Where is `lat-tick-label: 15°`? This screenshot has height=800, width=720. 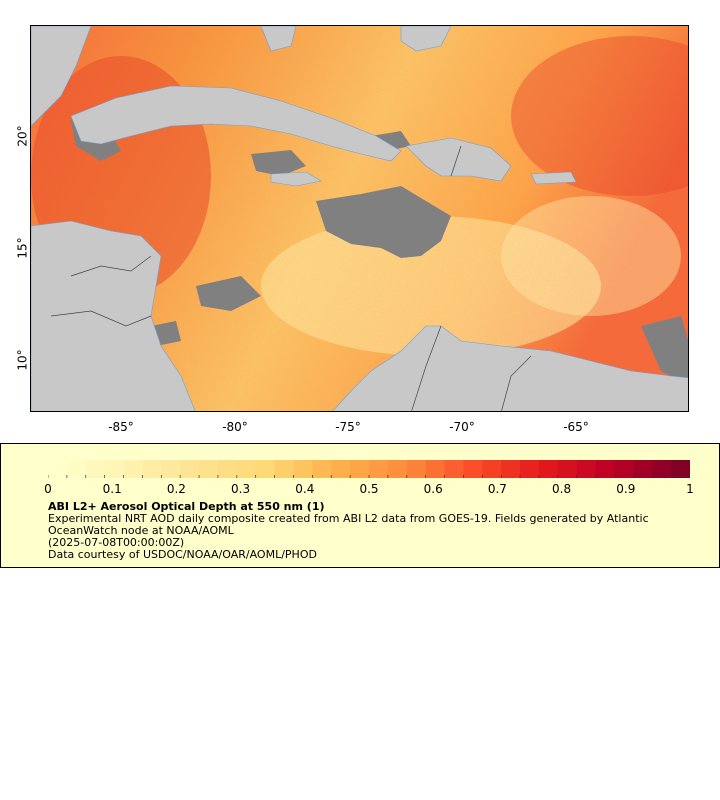
lat-tick-label: 15° is located at coordinates (22, 248).